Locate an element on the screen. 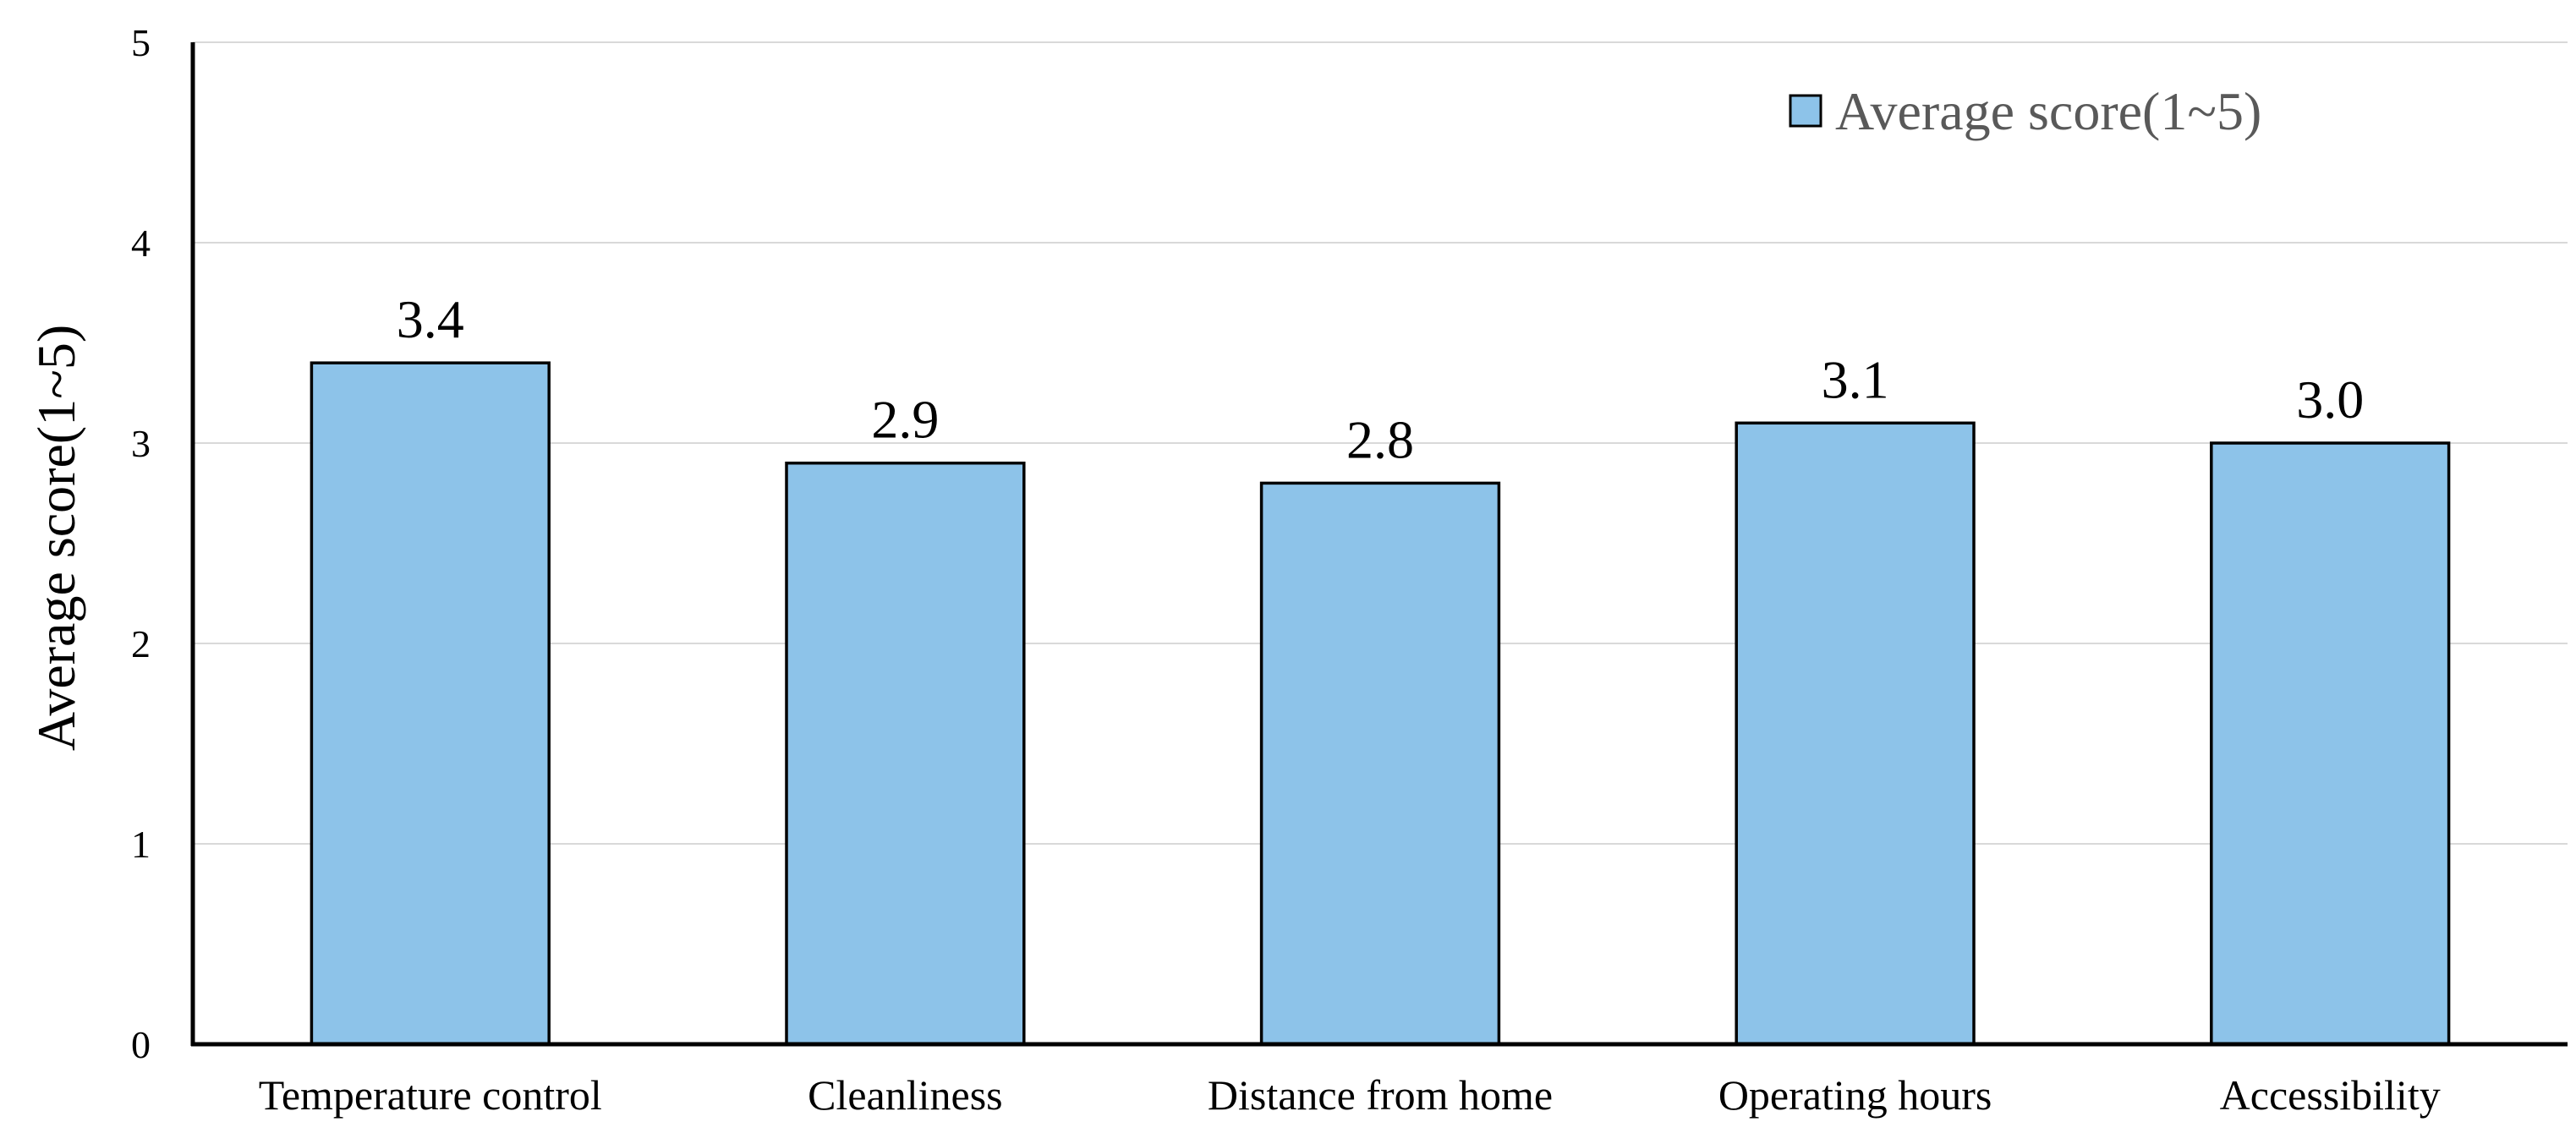 This screenshot has width=2576, height=1144. data-label: 3.0 is located at coordinates (2330, 399).